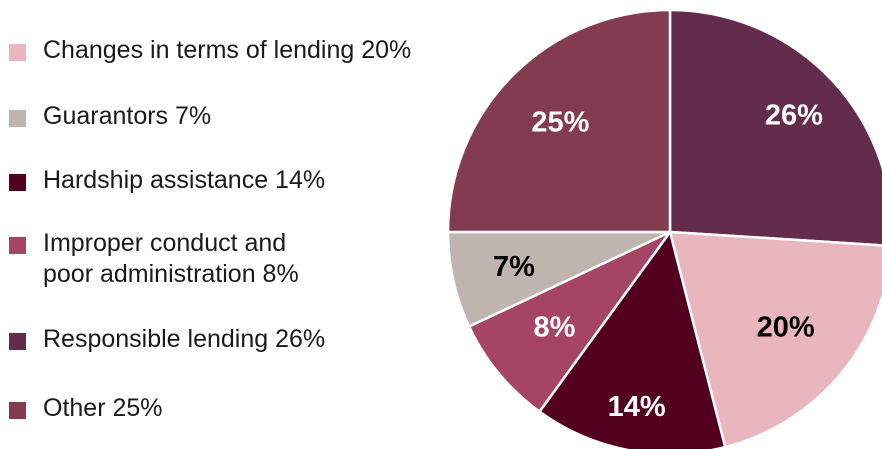 The width and height of the screenshot is (882, 449). I want to click on legend-swatch-hardship-assistance, so click(17, 182).